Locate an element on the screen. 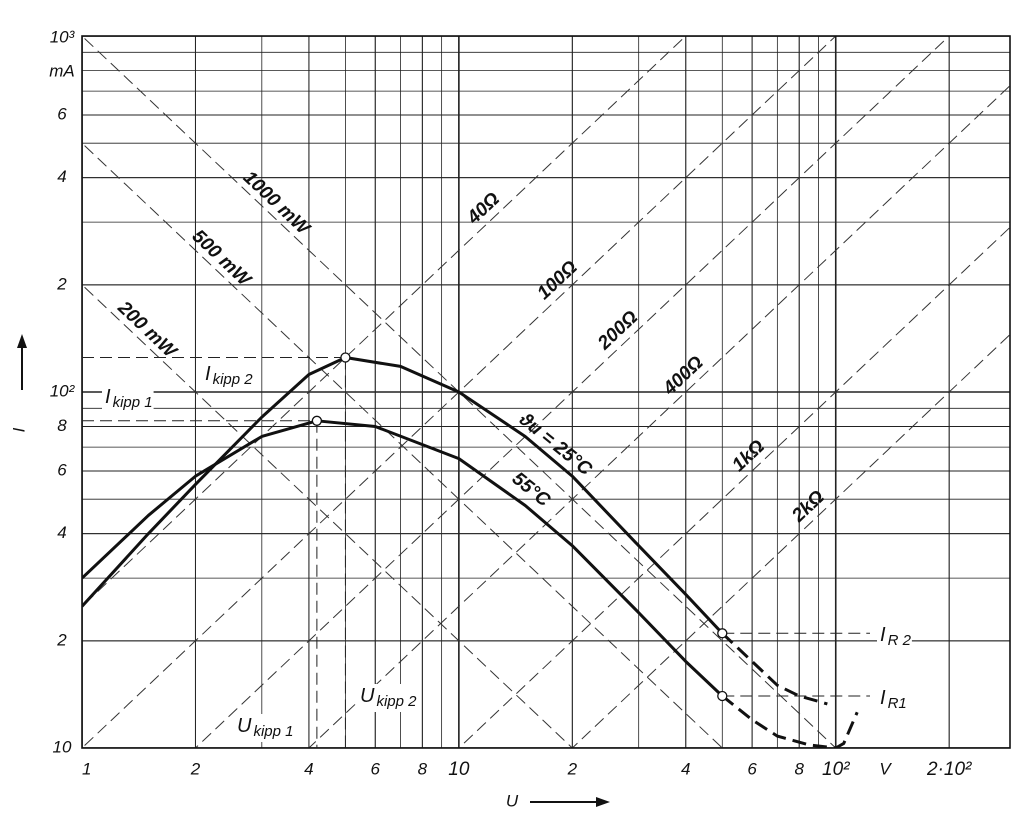  power-line-label: 200 mW is located at coordinates (147, 330).